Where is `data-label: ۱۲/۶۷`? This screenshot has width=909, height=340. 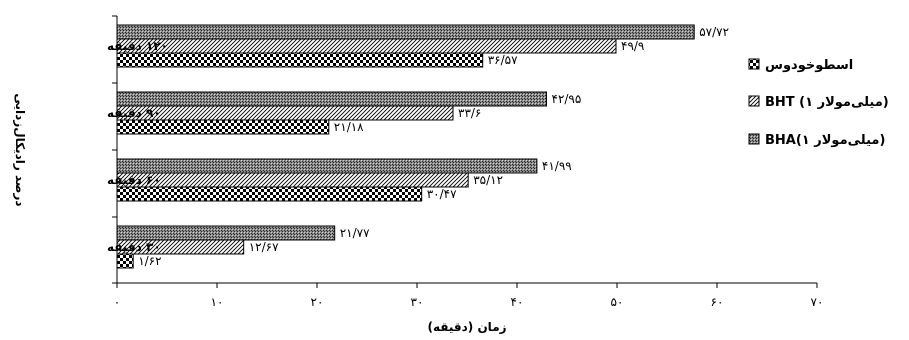
data-label: ۱۲/۶۷ is located at coordinates (264, 247).